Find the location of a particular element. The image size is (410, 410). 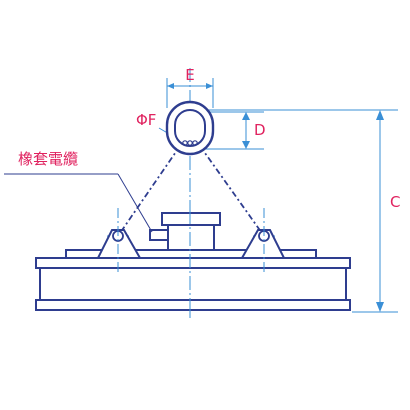

cable-label: 橡套電纜 is located at coordinates (48, 159).